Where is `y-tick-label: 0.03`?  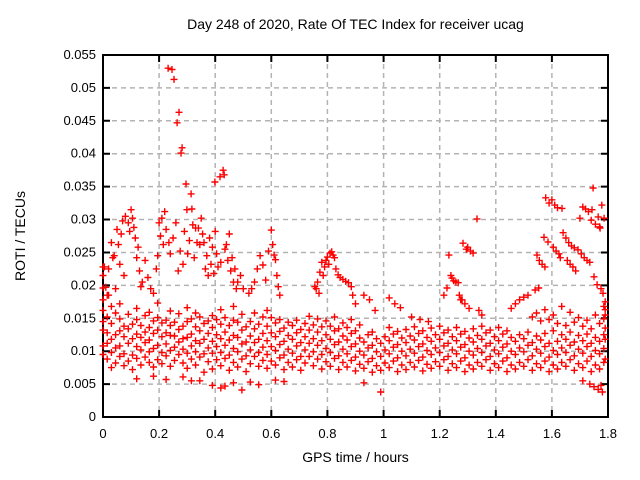 y-tick-label: 0.03 is located at coordinates (83, 219).